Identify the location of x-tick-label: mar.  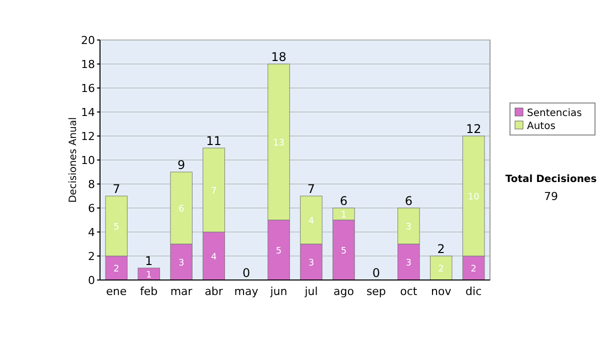
(181, 291).